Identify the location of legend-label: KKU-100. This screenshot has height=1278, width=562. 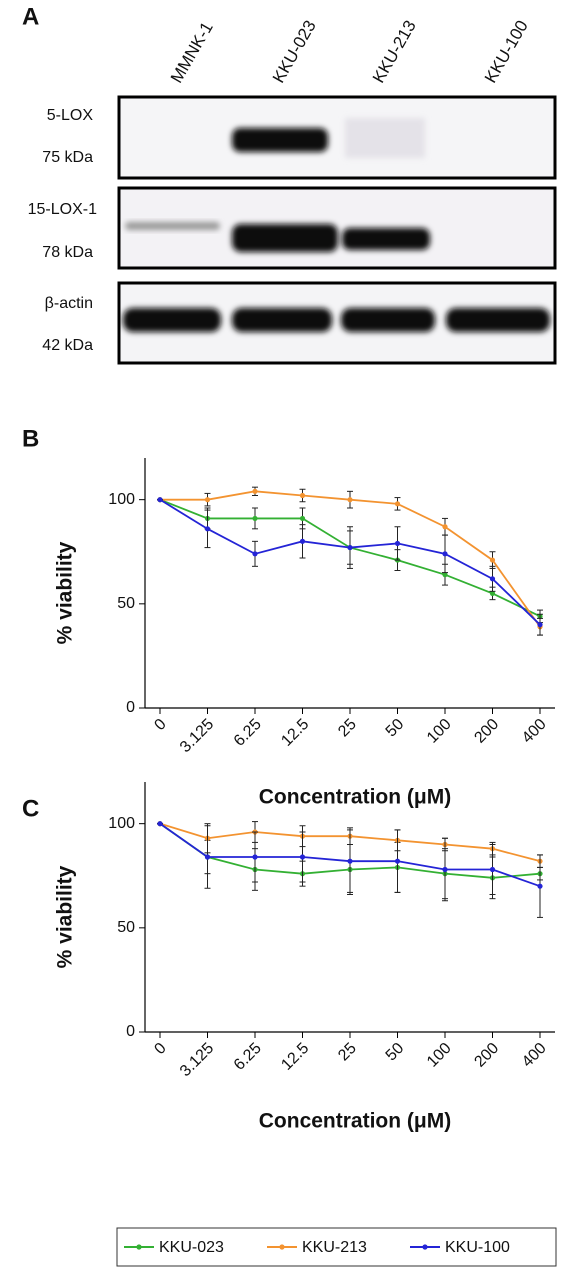
(477, 1247).